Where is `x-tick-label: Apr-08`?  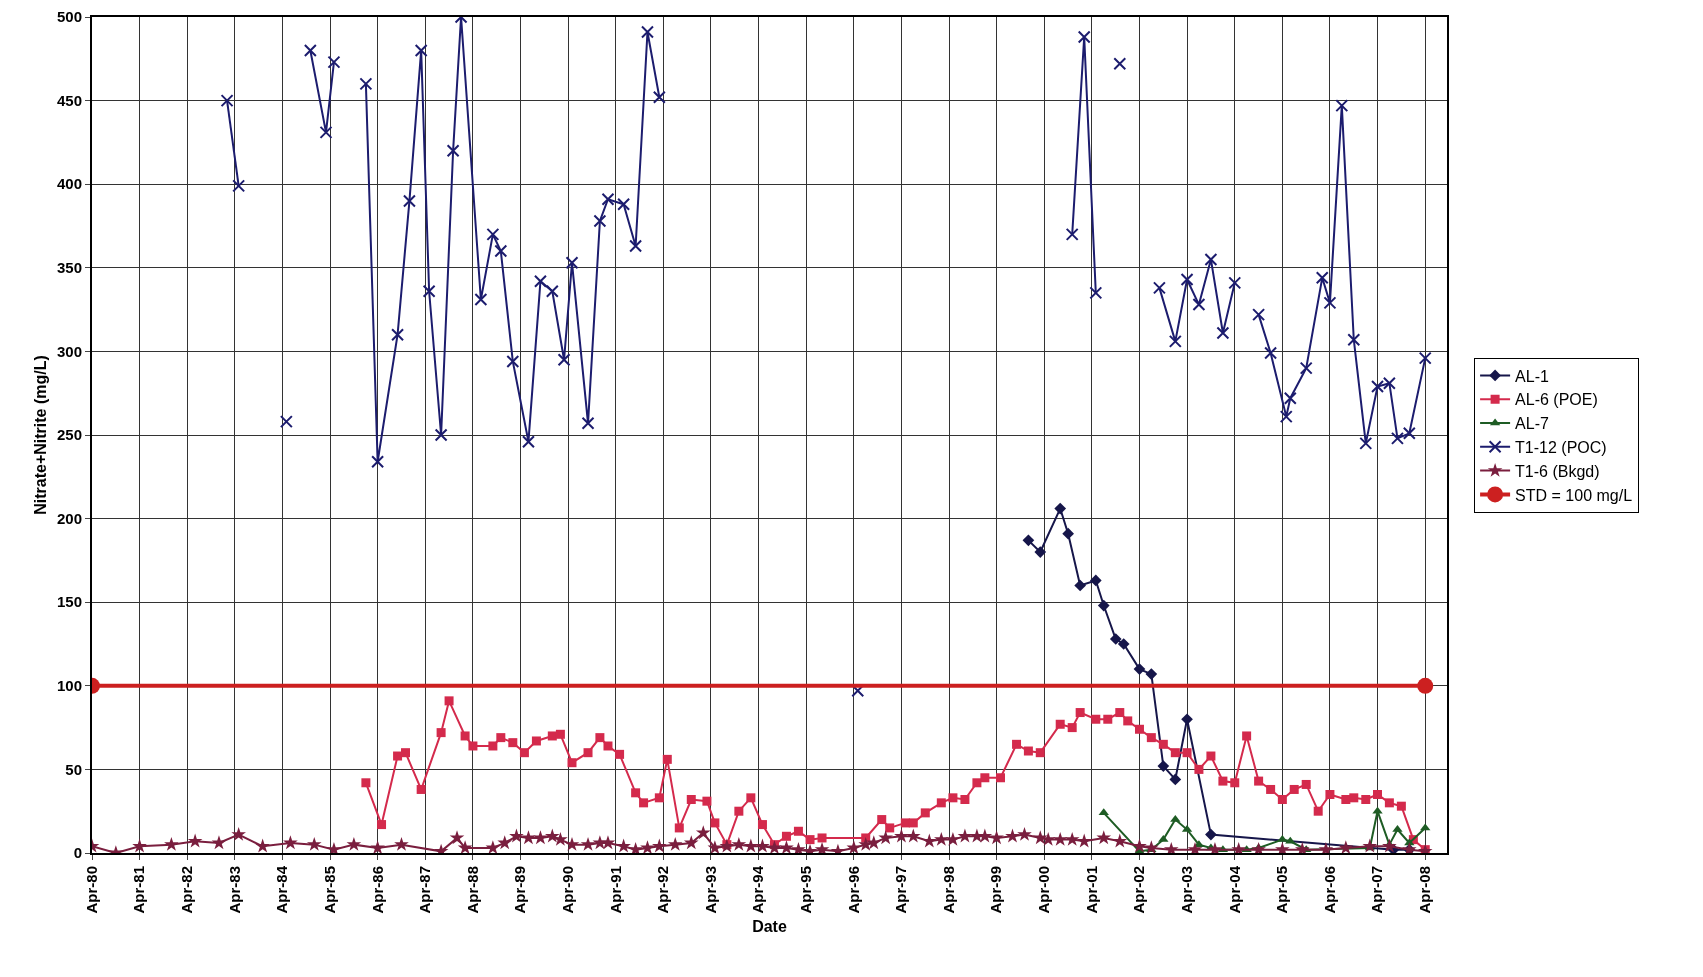 x-tick-label: Apr-08 is located at coordinates (1425, 890).